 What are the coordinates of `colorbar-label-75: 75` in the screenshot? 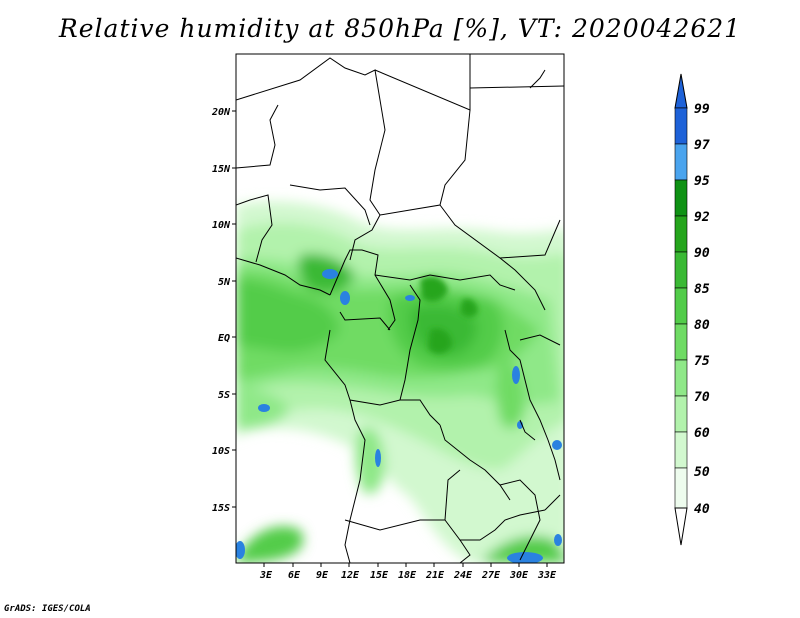 It's located at (702, 361).